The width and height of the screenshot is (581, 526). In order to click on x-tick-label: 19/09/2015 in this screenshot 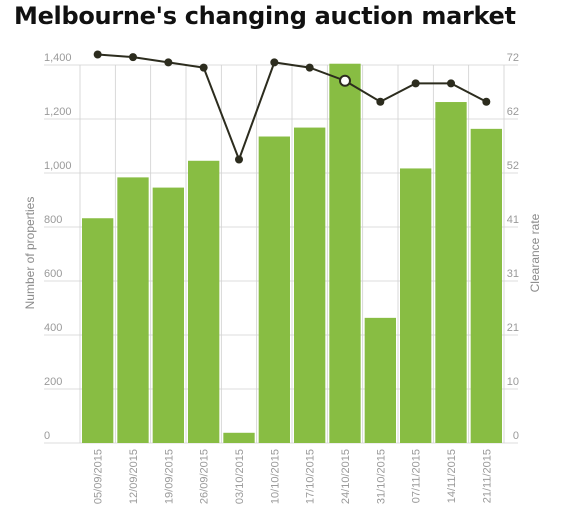, I will do `click(169, 476)`.